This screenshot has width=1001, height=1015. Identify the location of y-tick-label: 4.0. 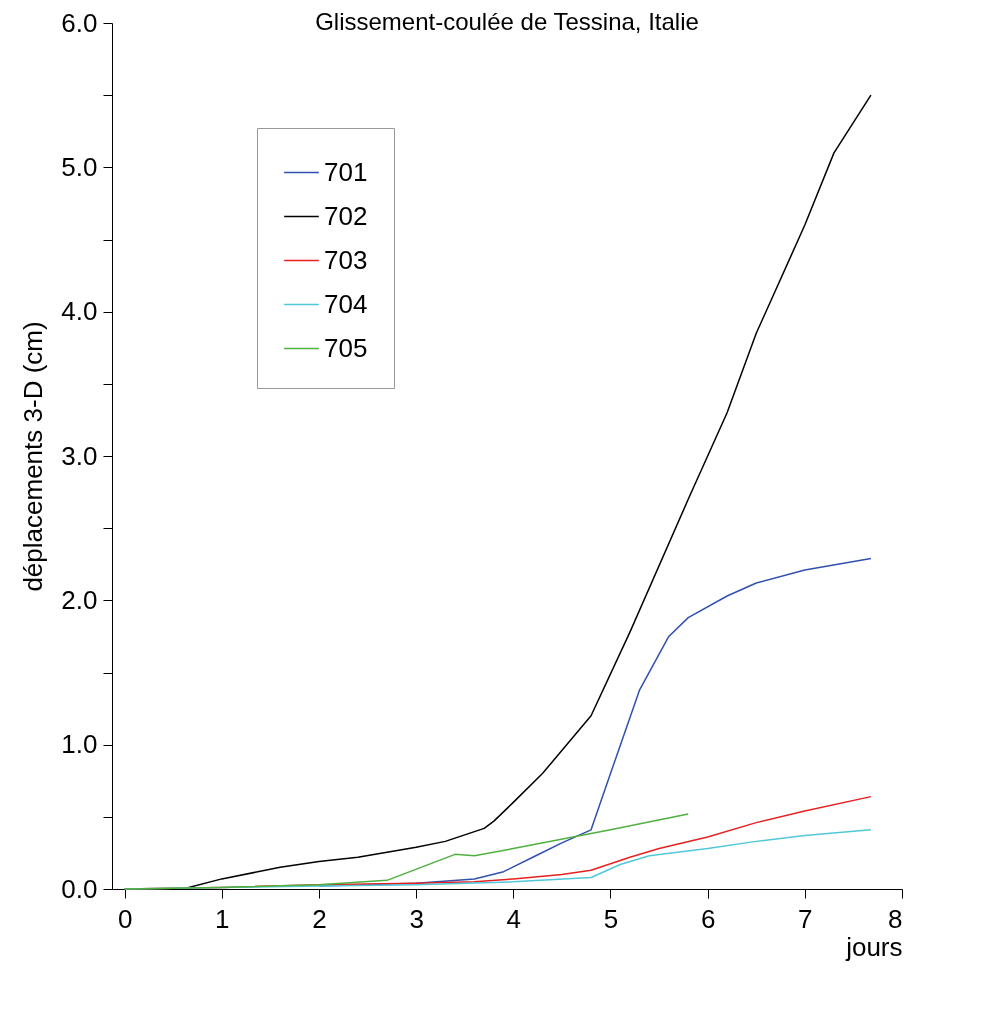
(79, 311).